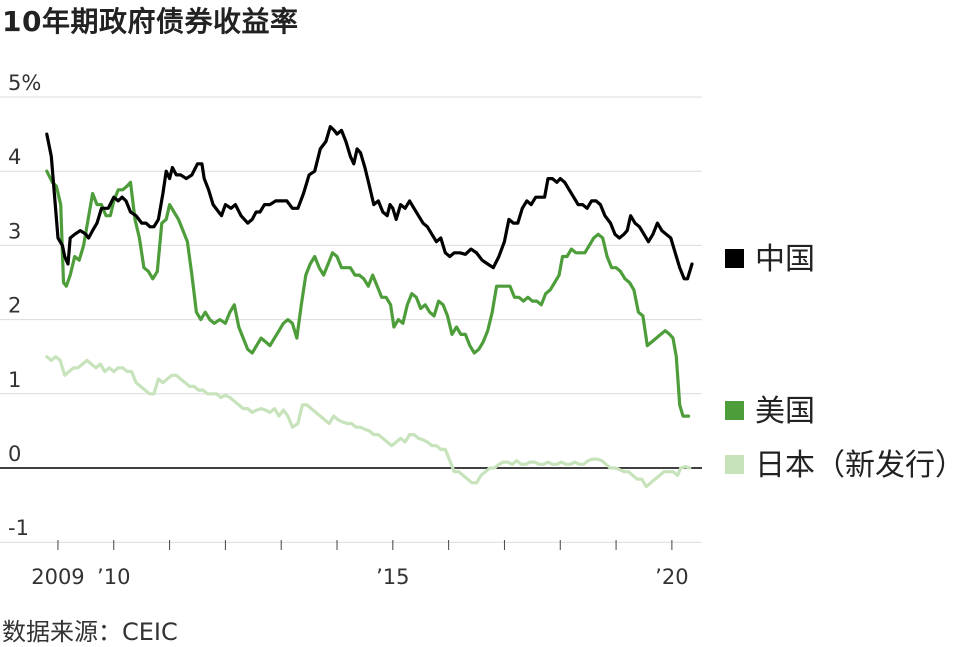 The width and height of the screenshot is (968, 647). I want to click on x-tick-label: ’15, so click(392, 577).